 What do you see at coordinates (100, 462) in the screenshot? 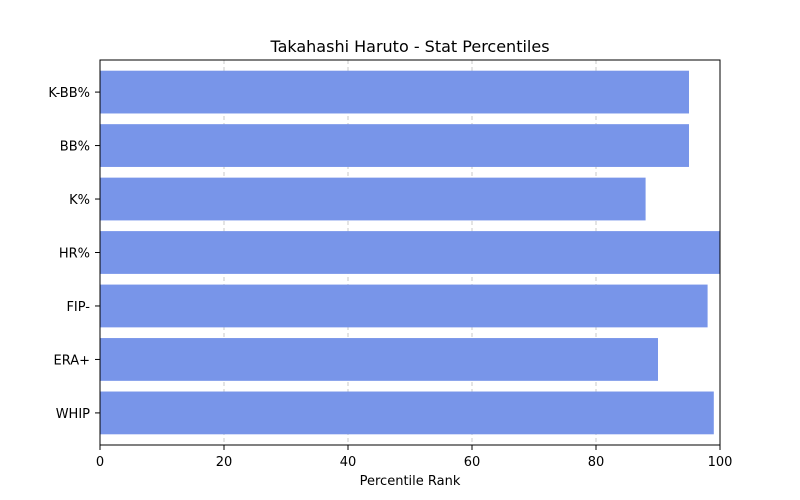
I see `x-tick-label: 0` at bounding box center [100, 462].